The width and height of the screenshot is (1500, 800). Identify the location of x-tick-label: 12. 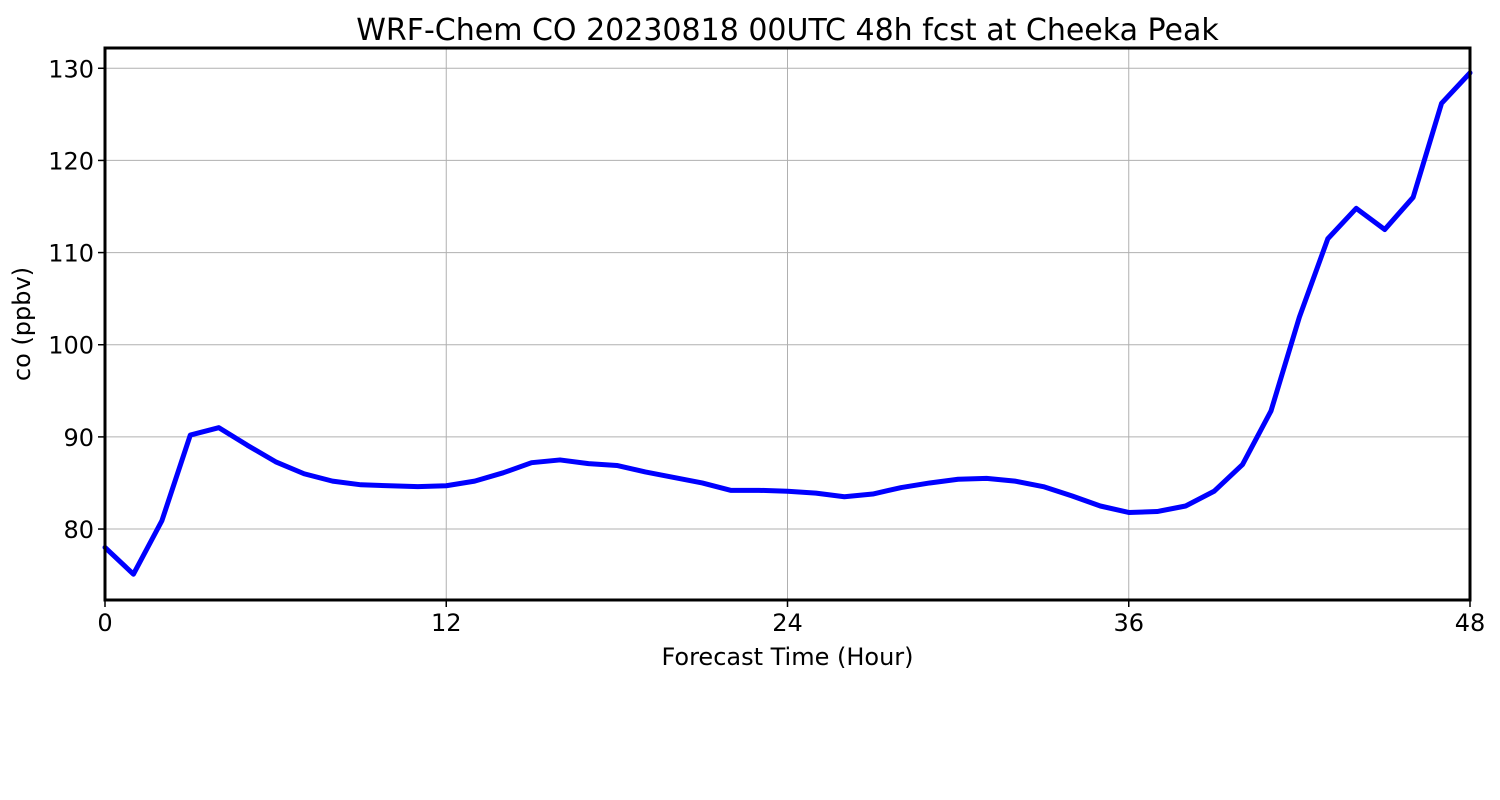
(446, 623).